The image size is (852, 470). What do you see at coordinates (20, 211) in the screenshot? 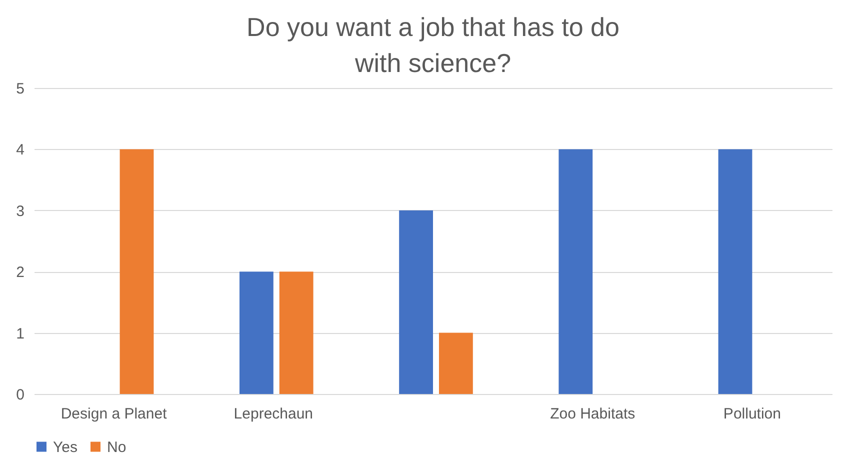
I see `y-tick-label: 3` at bounding box center [20, 211].